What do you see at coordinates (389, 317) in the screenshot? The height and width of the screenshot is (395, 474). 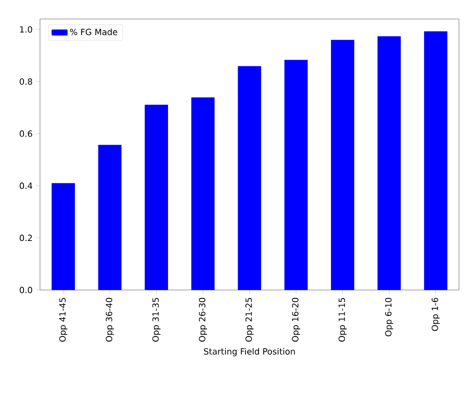 I see `x-tick-label: Opp 6-10` at bounding box center [389, 317].